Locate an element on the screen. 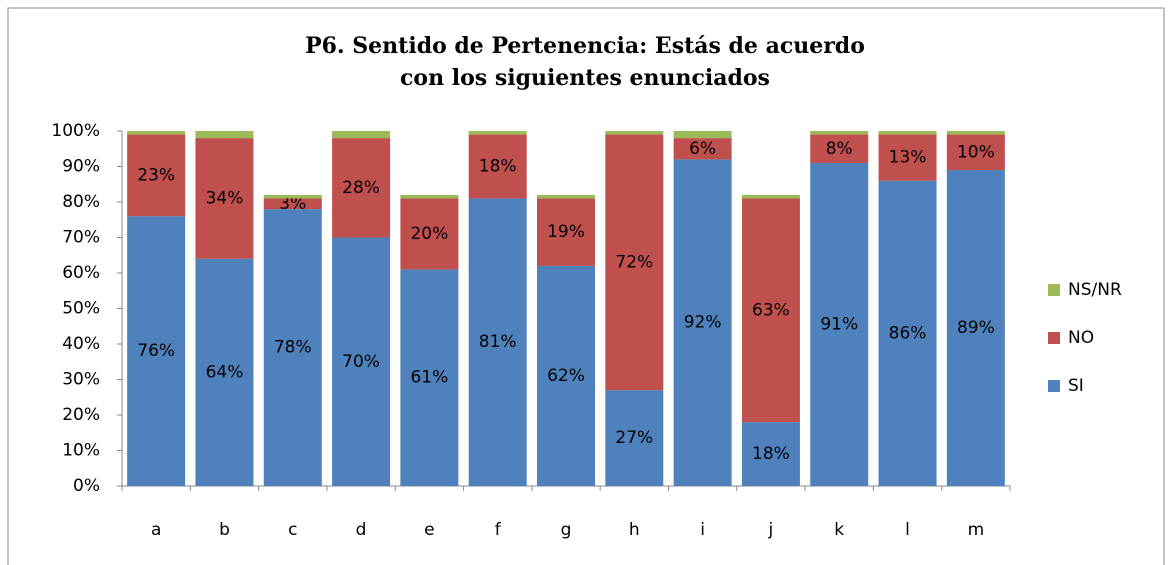  data-label: 19% is located at coordinates (566, 232).